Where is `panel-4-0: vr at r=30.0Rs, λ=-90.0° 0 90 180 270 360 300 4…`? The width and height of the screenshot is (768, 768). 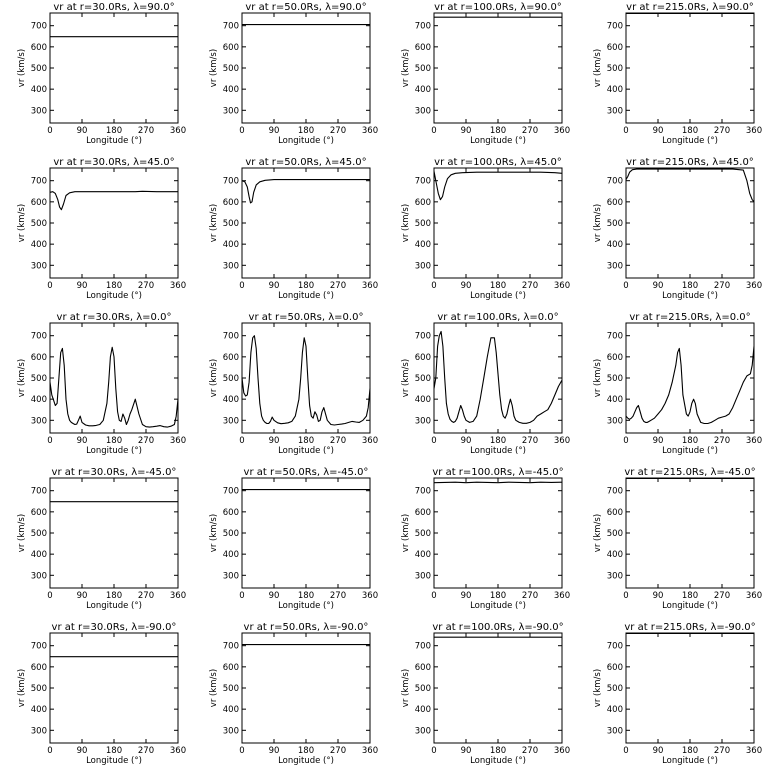
panel-4-0: vr at r=30.0Rs, λ=-90.0° 0 90 180 270 360 300 4… is located at coordinates (101, 694).